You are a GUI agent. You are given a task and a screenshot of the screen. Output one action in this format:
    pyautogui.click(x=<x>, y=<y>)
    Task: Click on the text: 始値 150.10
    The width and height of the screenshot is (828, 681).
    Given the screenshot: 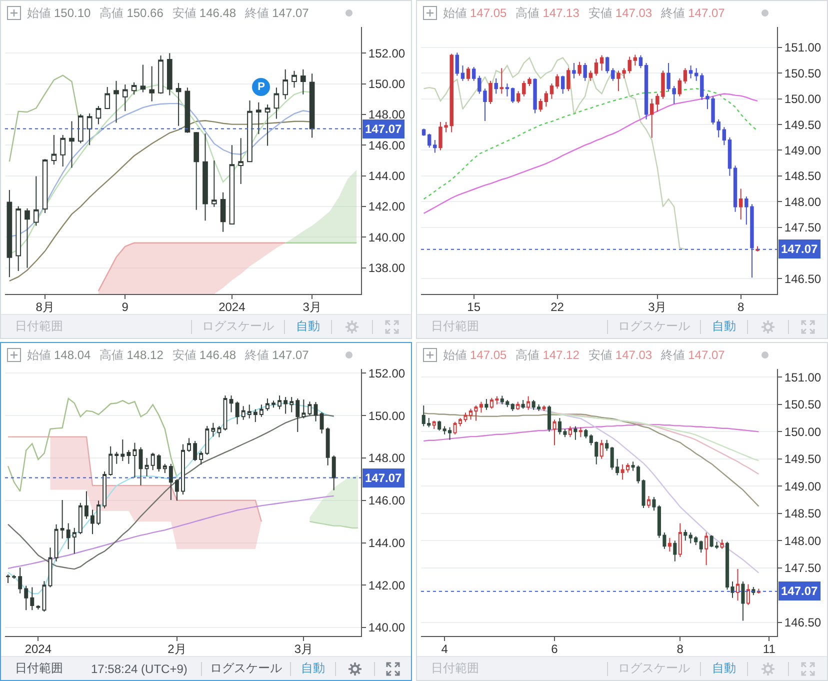 What is the action you would take?
    pyautogui.click(x=59, y=13)
    